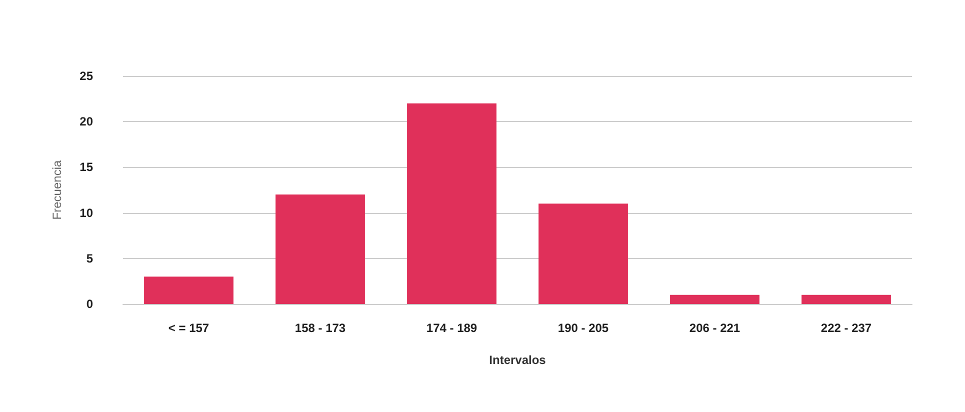  What do you see at coordinates (90, 258) in the screenshot?
I see `y-tick-label: 5` at bounding box center [90, 258].